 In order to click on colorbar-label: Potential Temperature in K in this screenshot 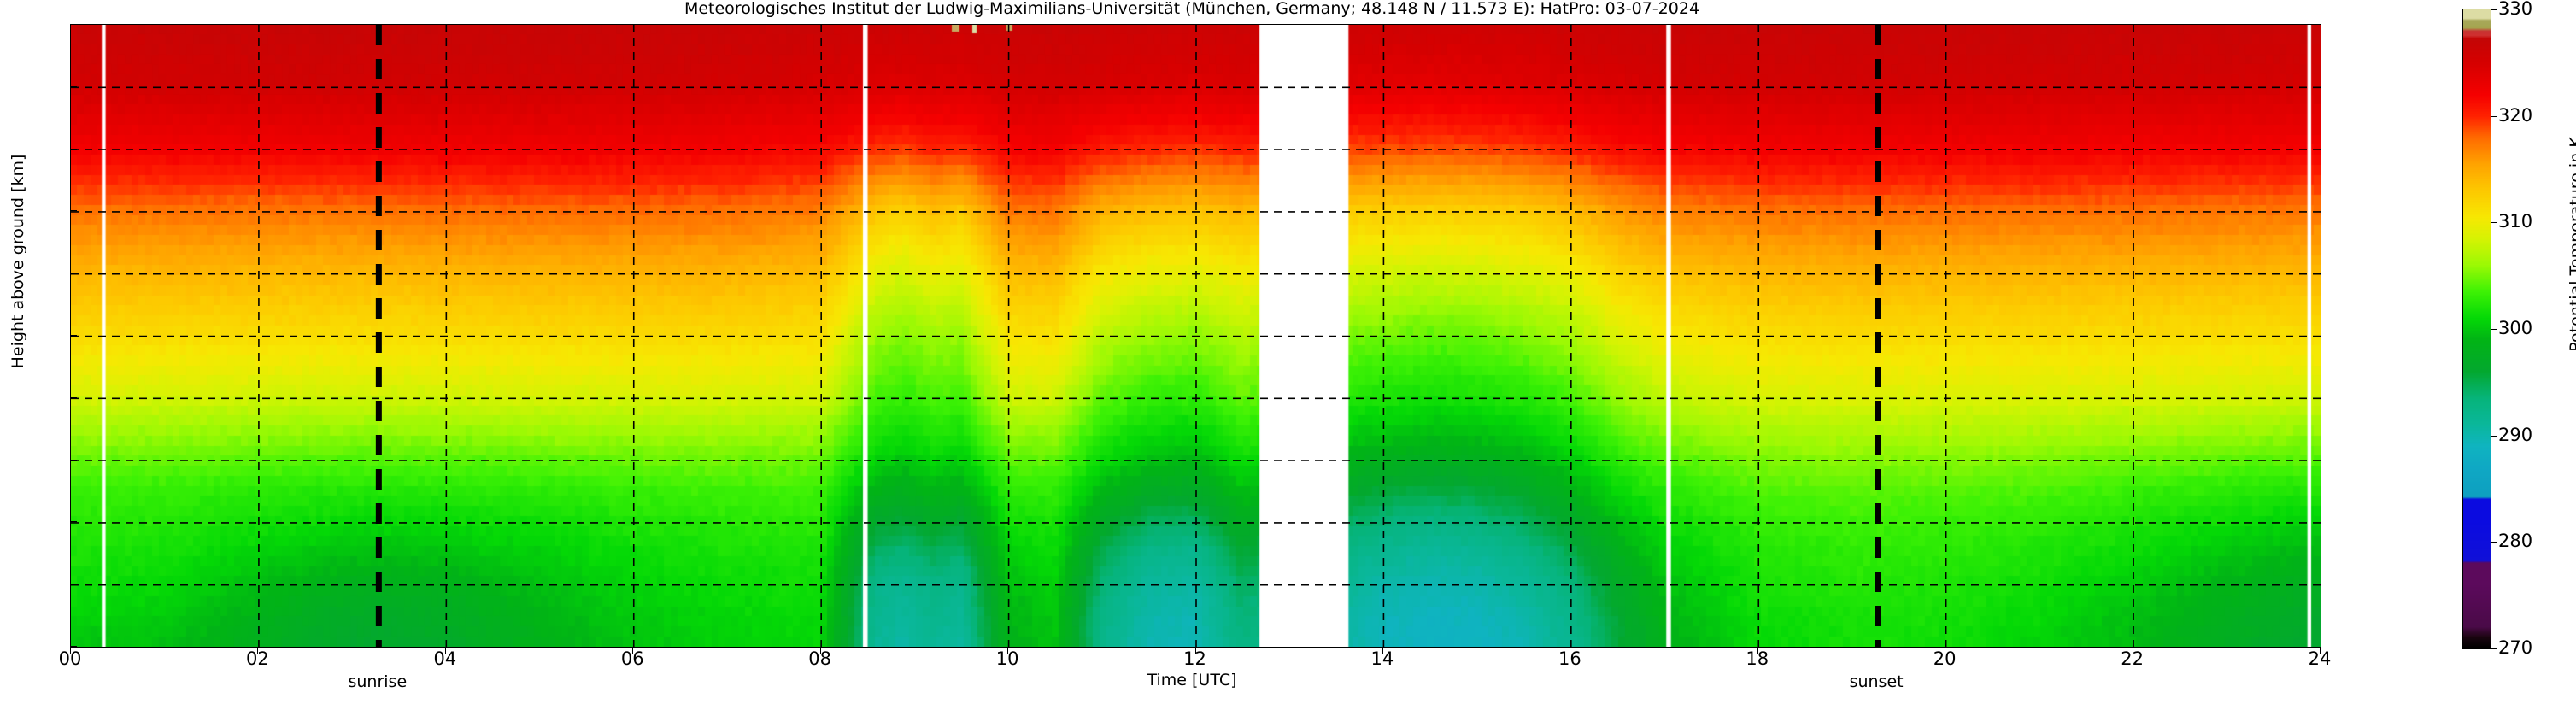, I will do `click(2571, 244)`.